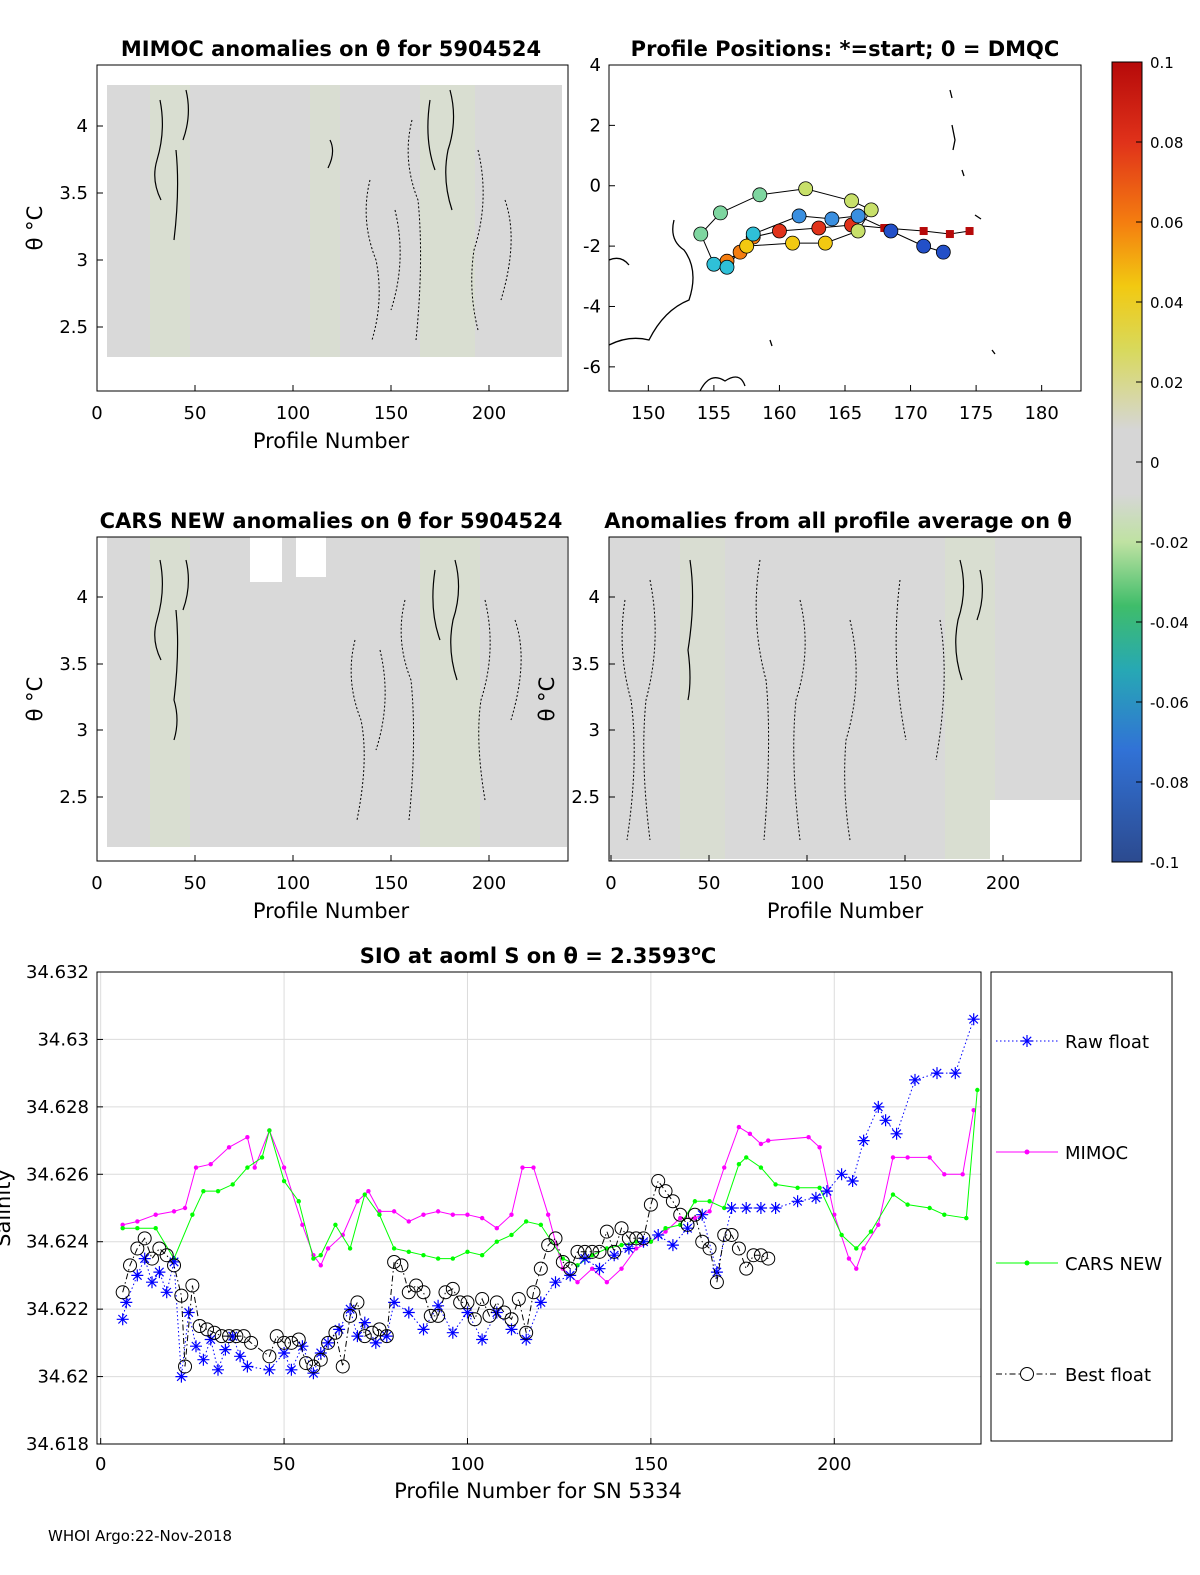  I want to click on colorbar-tick: 0.02, so click(1166, 383).